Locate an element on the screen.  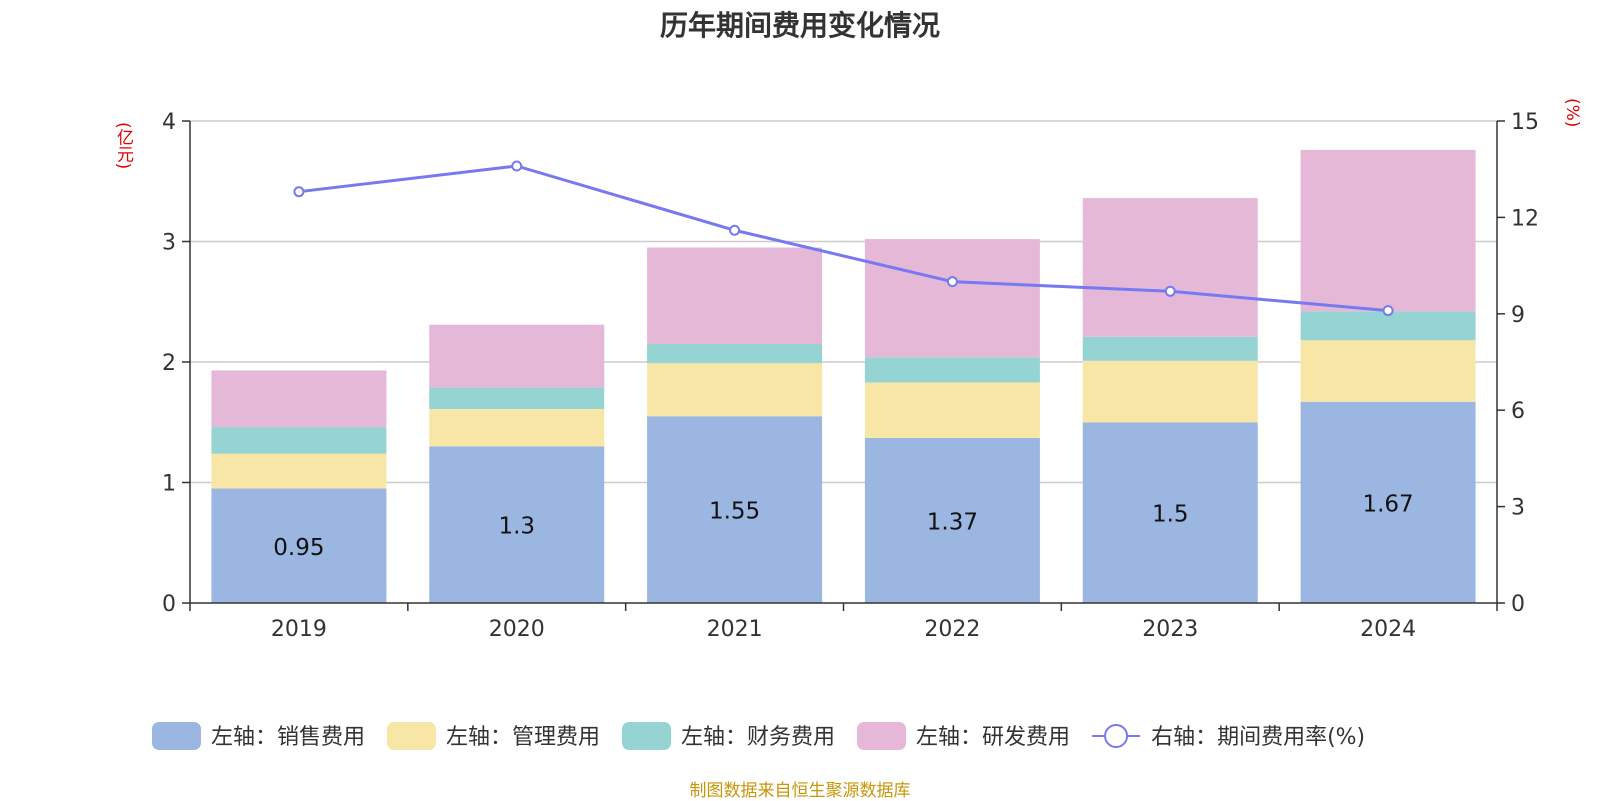
right-axis-tick-label: 9 is located at coordinates (1518, 315).